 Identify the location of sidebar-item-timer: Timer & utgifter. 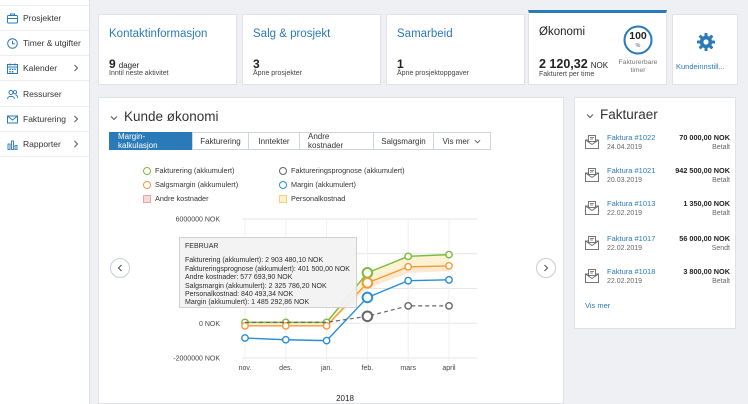
(44, 43).